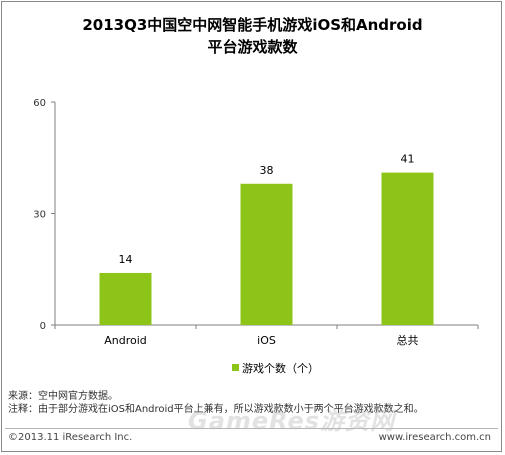  I want to click on x-tick-label: Android, so click(125, 340).